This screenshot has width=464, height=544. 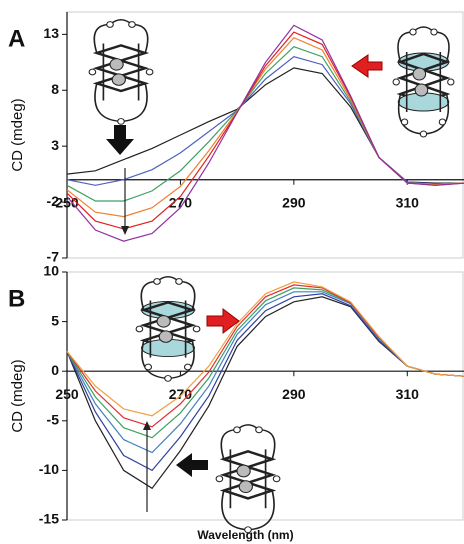 I want to click on y-tick-label: -15, so click(x=49, y=519).